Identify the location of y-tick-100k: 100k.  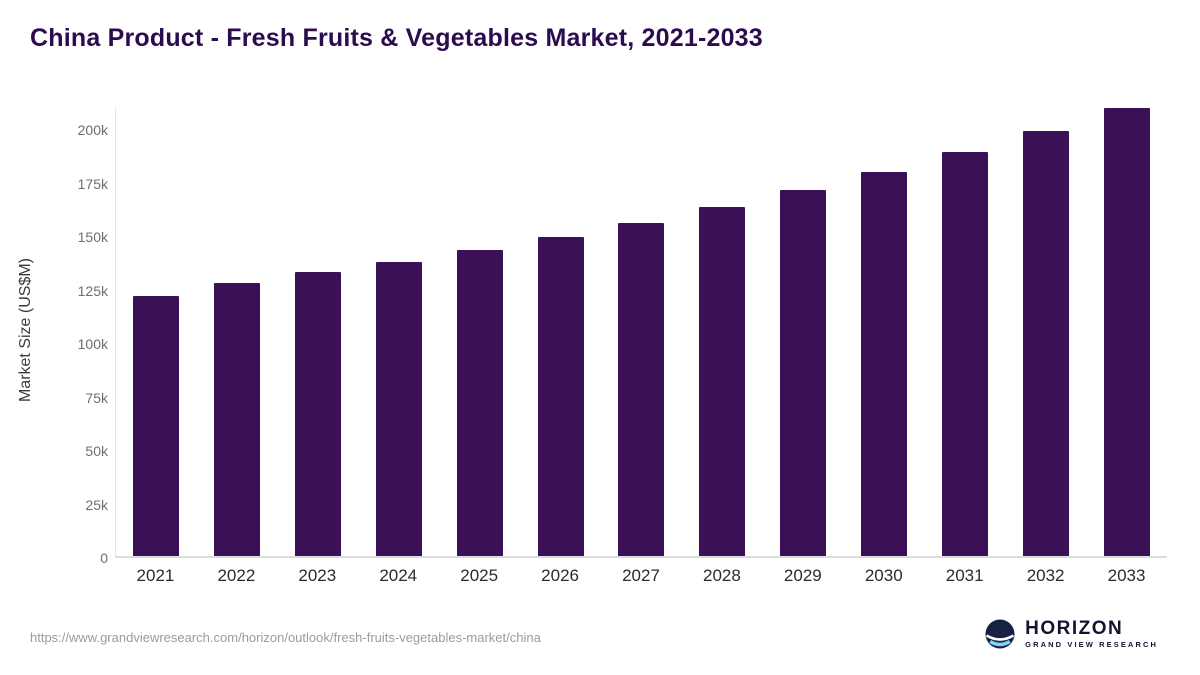
(92, 344).